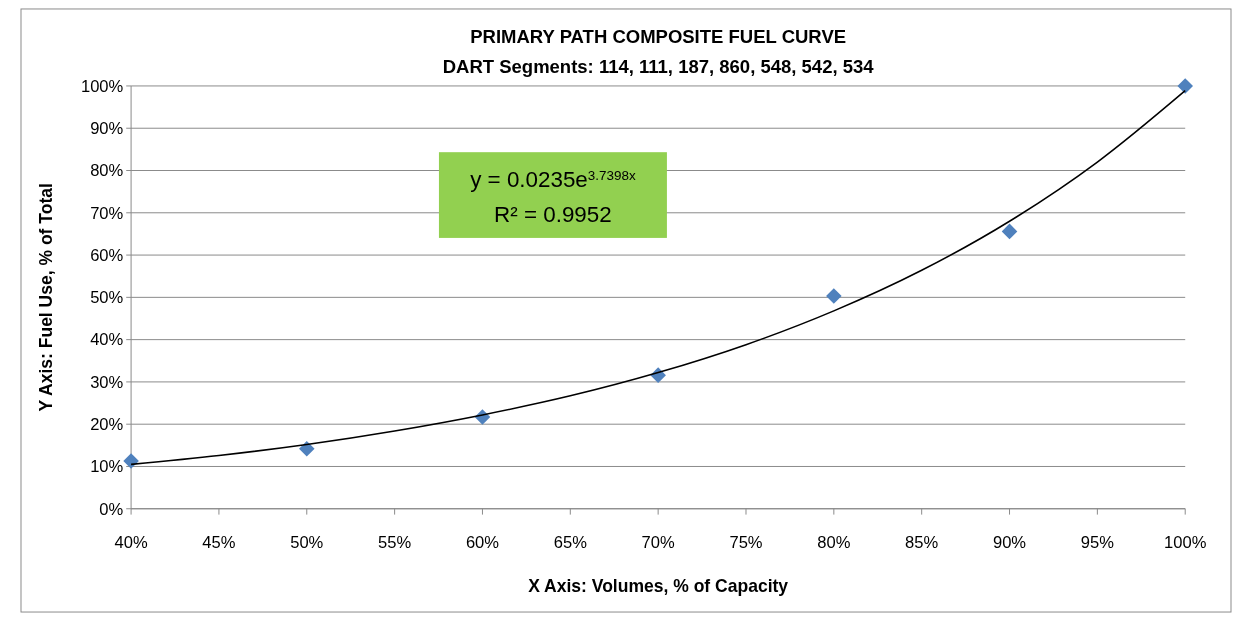 This screenshot has width=1252, height=621. Describe the element at coordinates (1097, 542) in the screenshot. I see `x-tick-label: 95%` at that location.